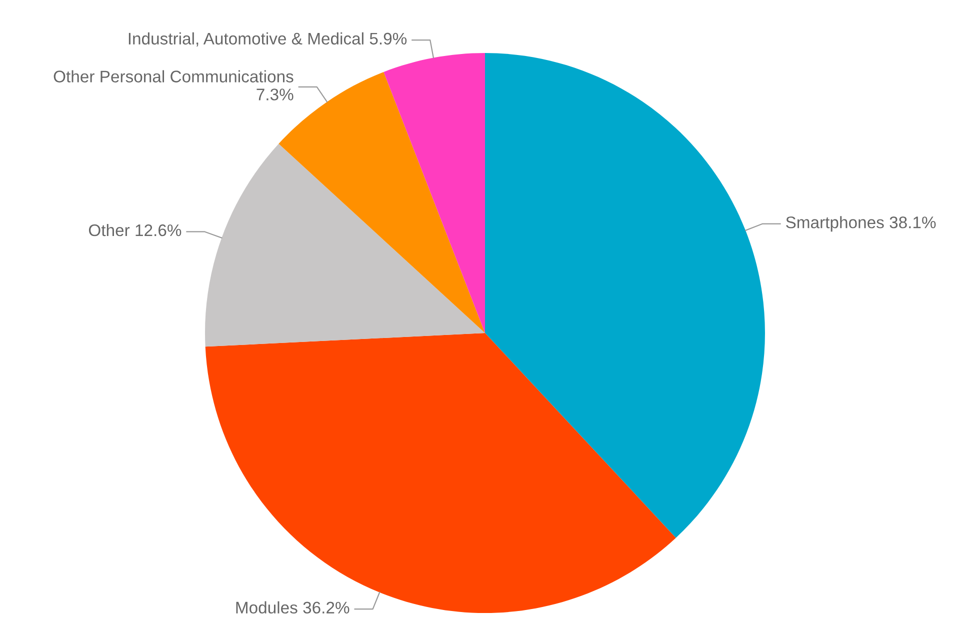 This screenshot has height=638, width=972. I want to click on slice-label: Other 12.6%, so click(135, 230).